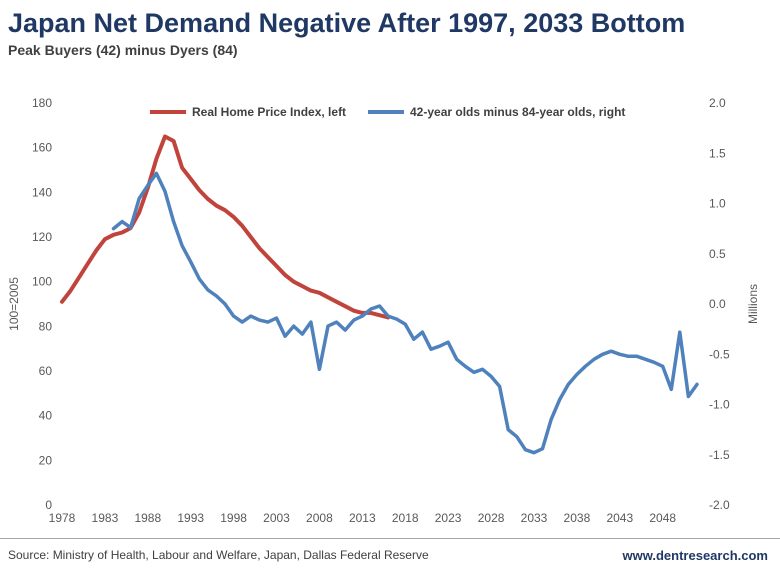 The image size is (780, 585). I want to click on left-axis: 0 20 40 60 80 100 120 140 160 180, so click(42, 304).